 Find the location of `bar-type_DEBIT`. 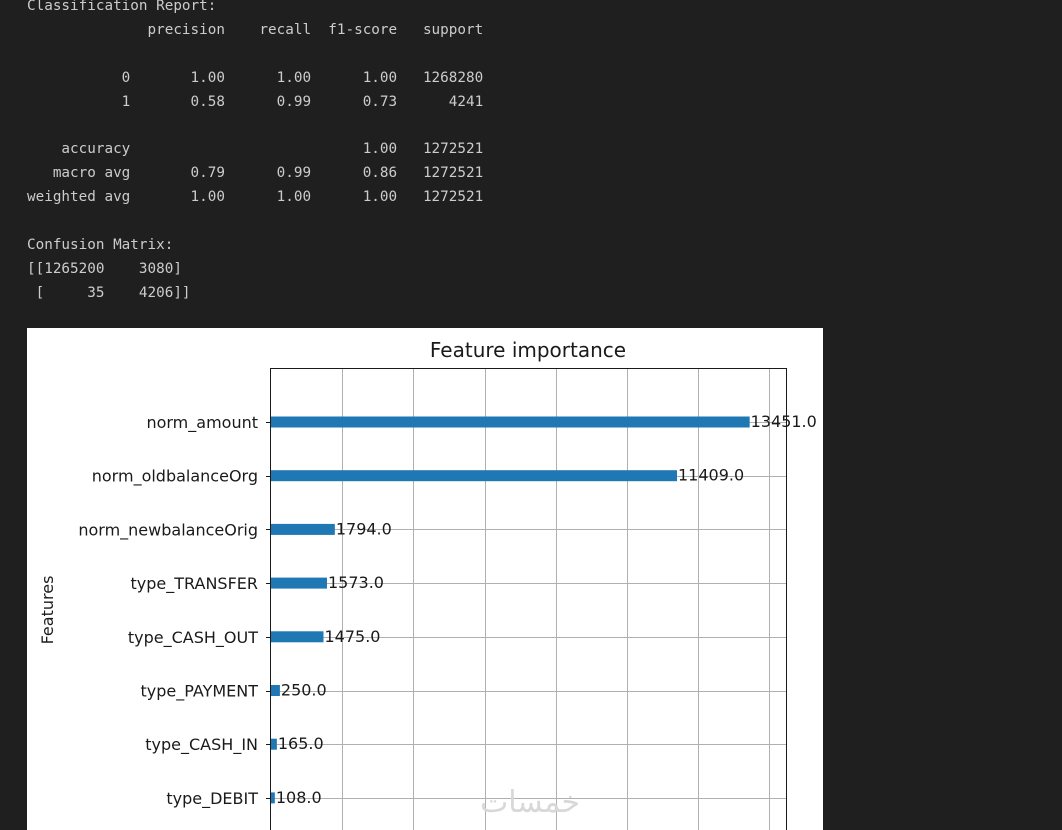

bar-type_DEBIT is located at coordinates (273, 798).